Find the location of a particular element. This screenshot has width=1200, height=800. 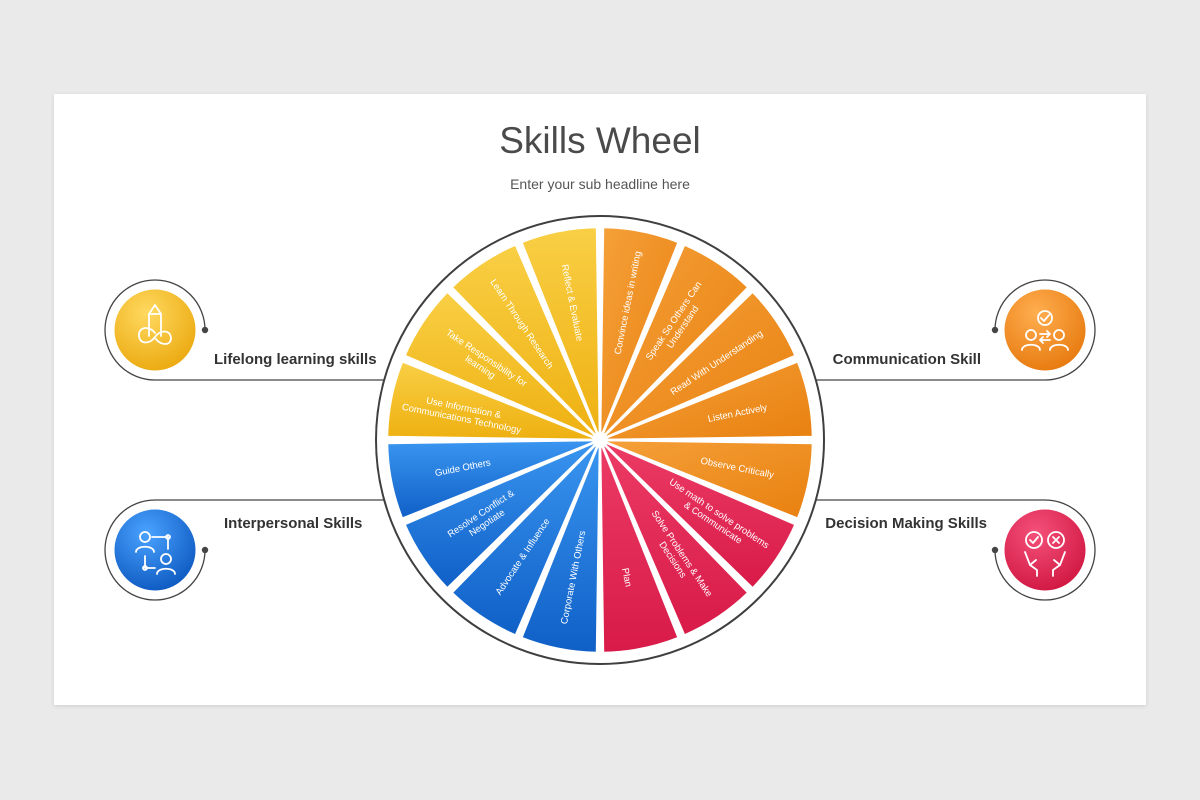

people-exchange-icon is located at coordinates (1045, 330).